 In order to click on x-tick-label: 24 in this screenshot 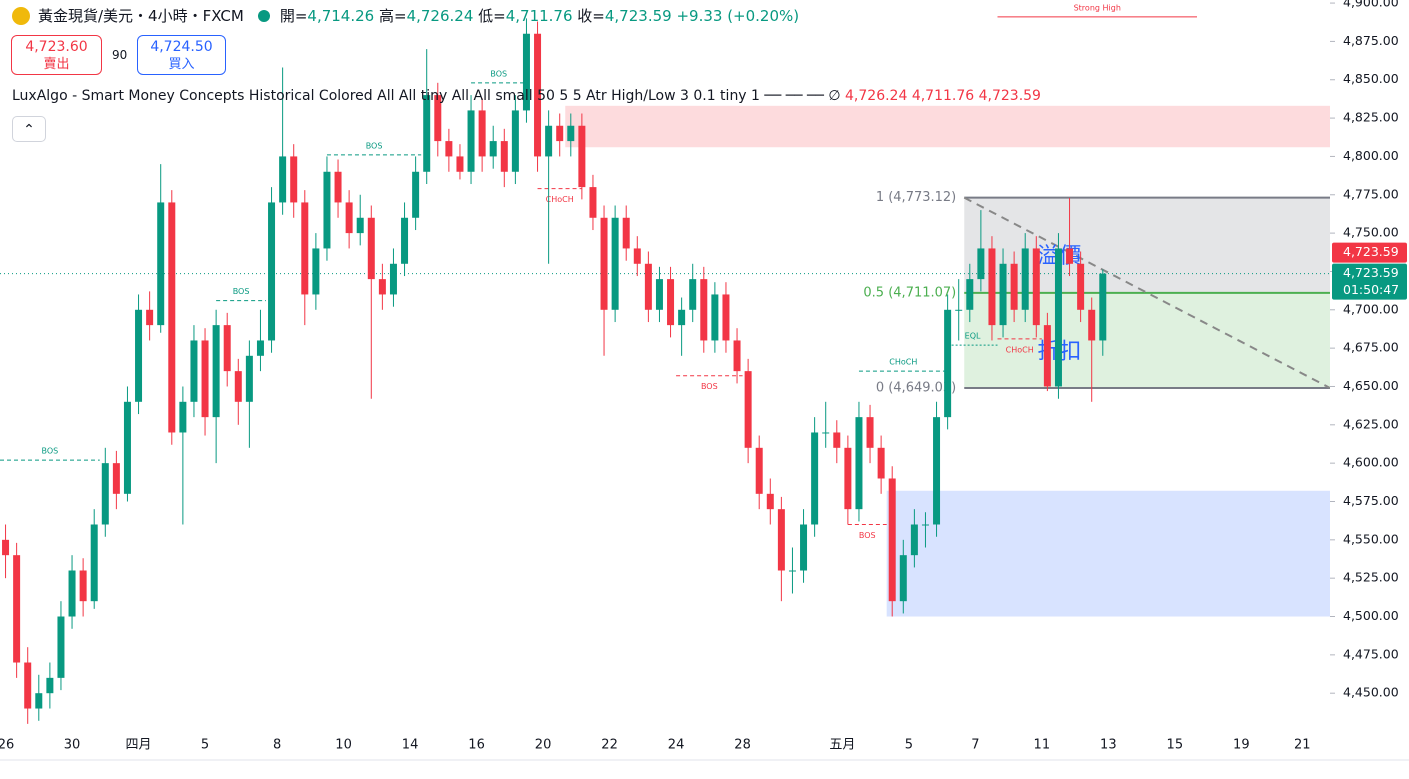, I will do `click(676, 745)`.